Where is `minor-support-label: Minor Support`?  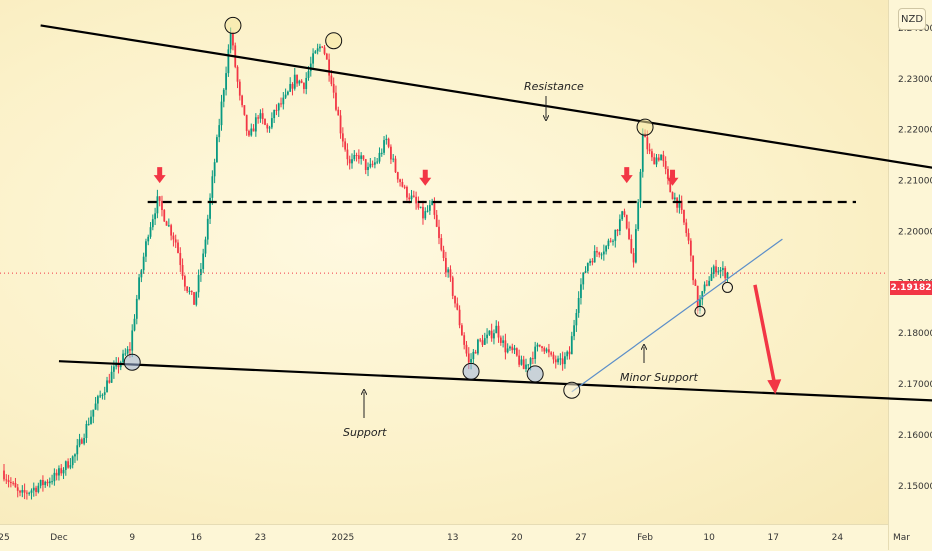 minor-support-label: Minor Support is located at coordinates (659, 377).